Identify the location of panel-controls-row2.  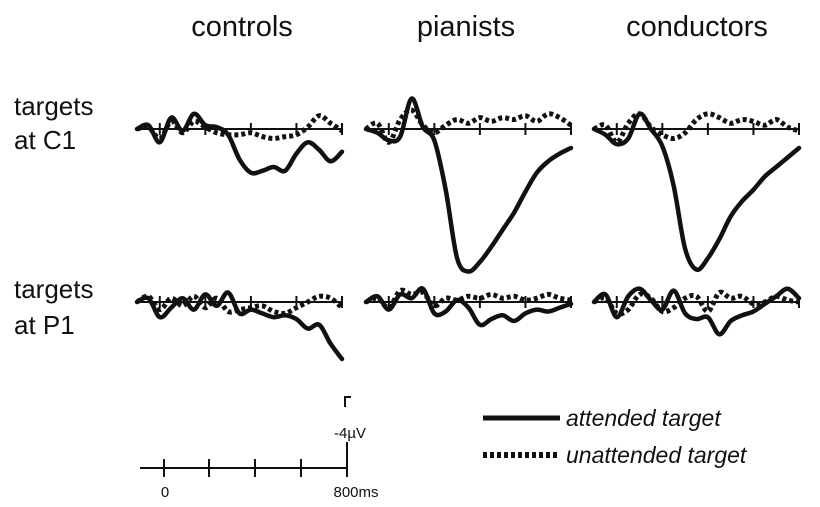
(239, 326).